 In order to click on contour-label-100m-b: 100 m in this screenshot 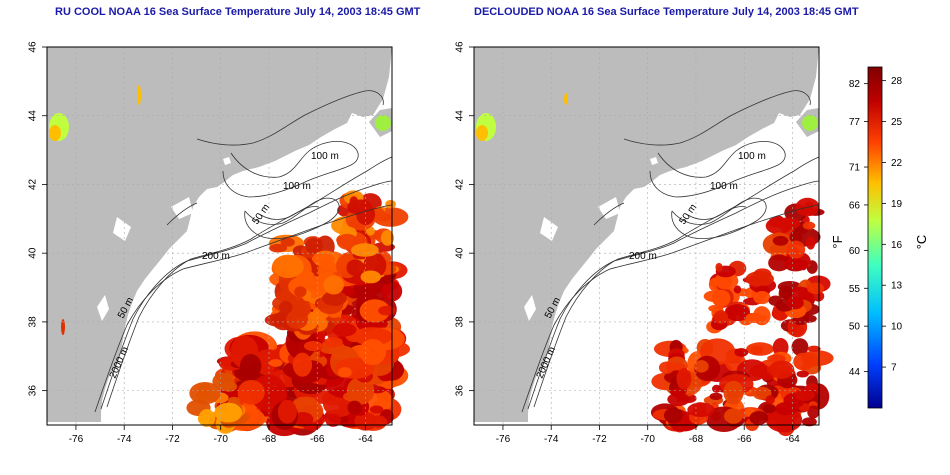, I will do `click(724, 186)`.